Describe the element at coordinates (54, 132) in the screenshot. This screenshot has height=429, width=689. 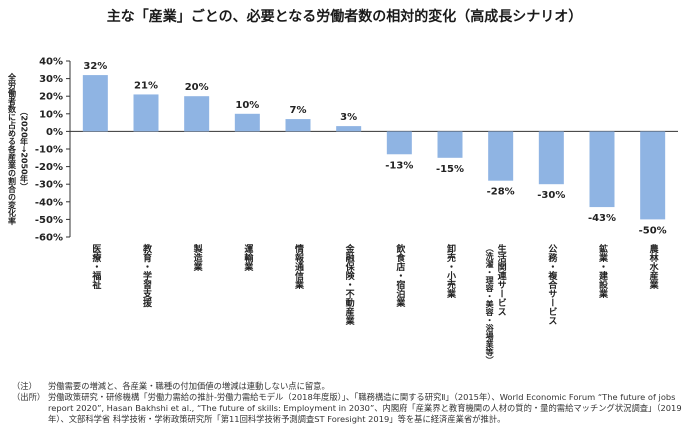
I see `y-tick-label: 0%` at that location.